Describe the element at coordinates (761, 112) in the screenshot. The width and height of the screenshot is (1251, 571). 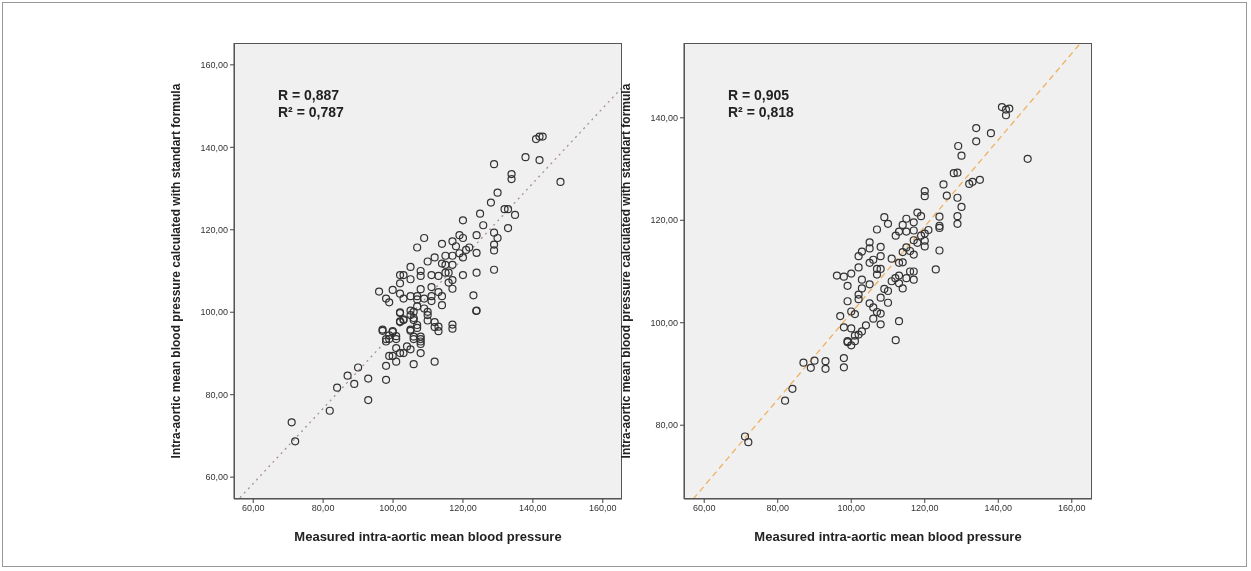
I see `annotation: R² = 0,818` at that location.